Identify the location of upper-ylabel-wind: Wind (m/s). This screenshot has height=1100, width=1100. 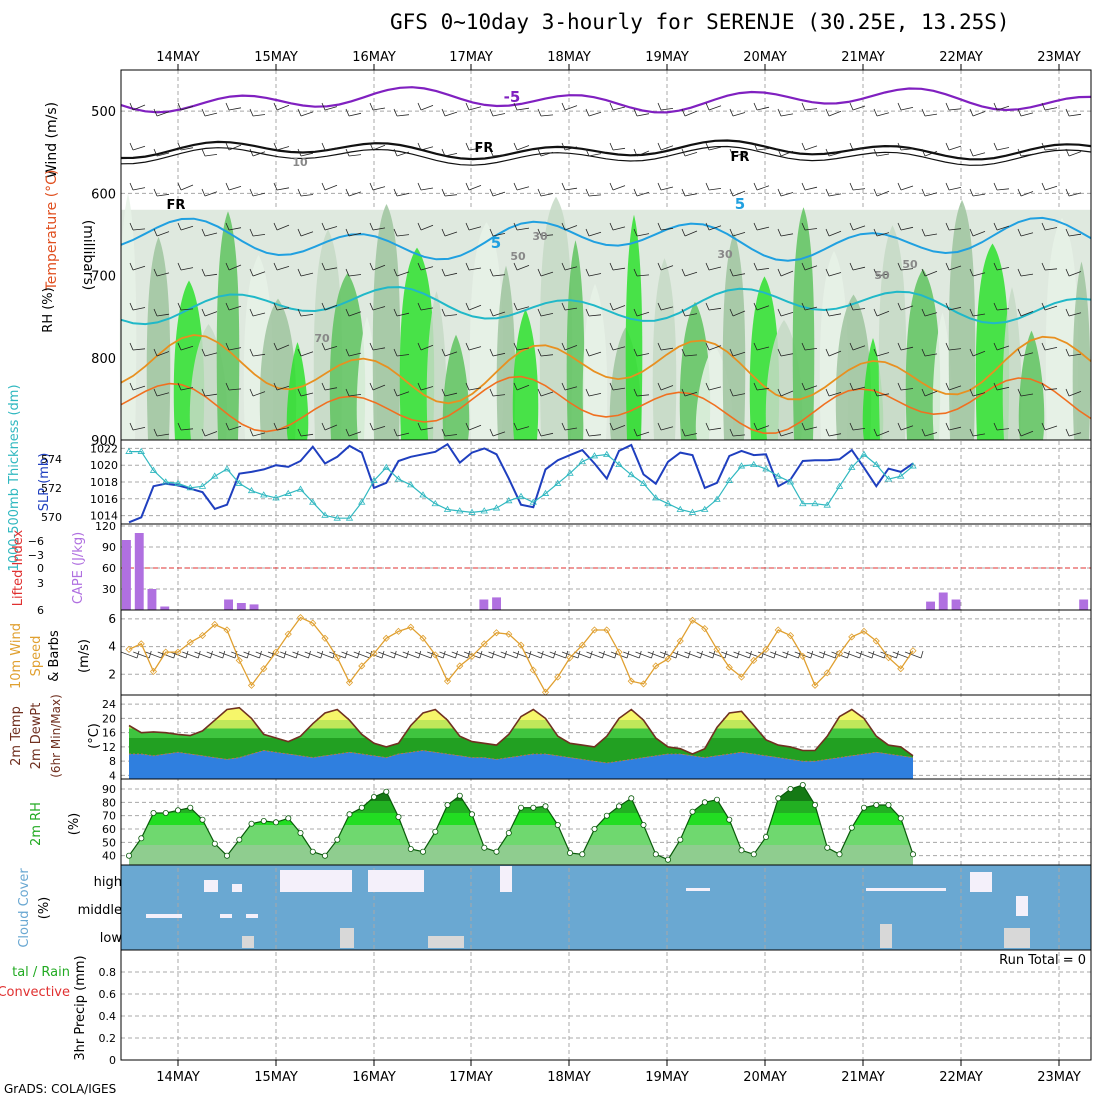
(52, 140).